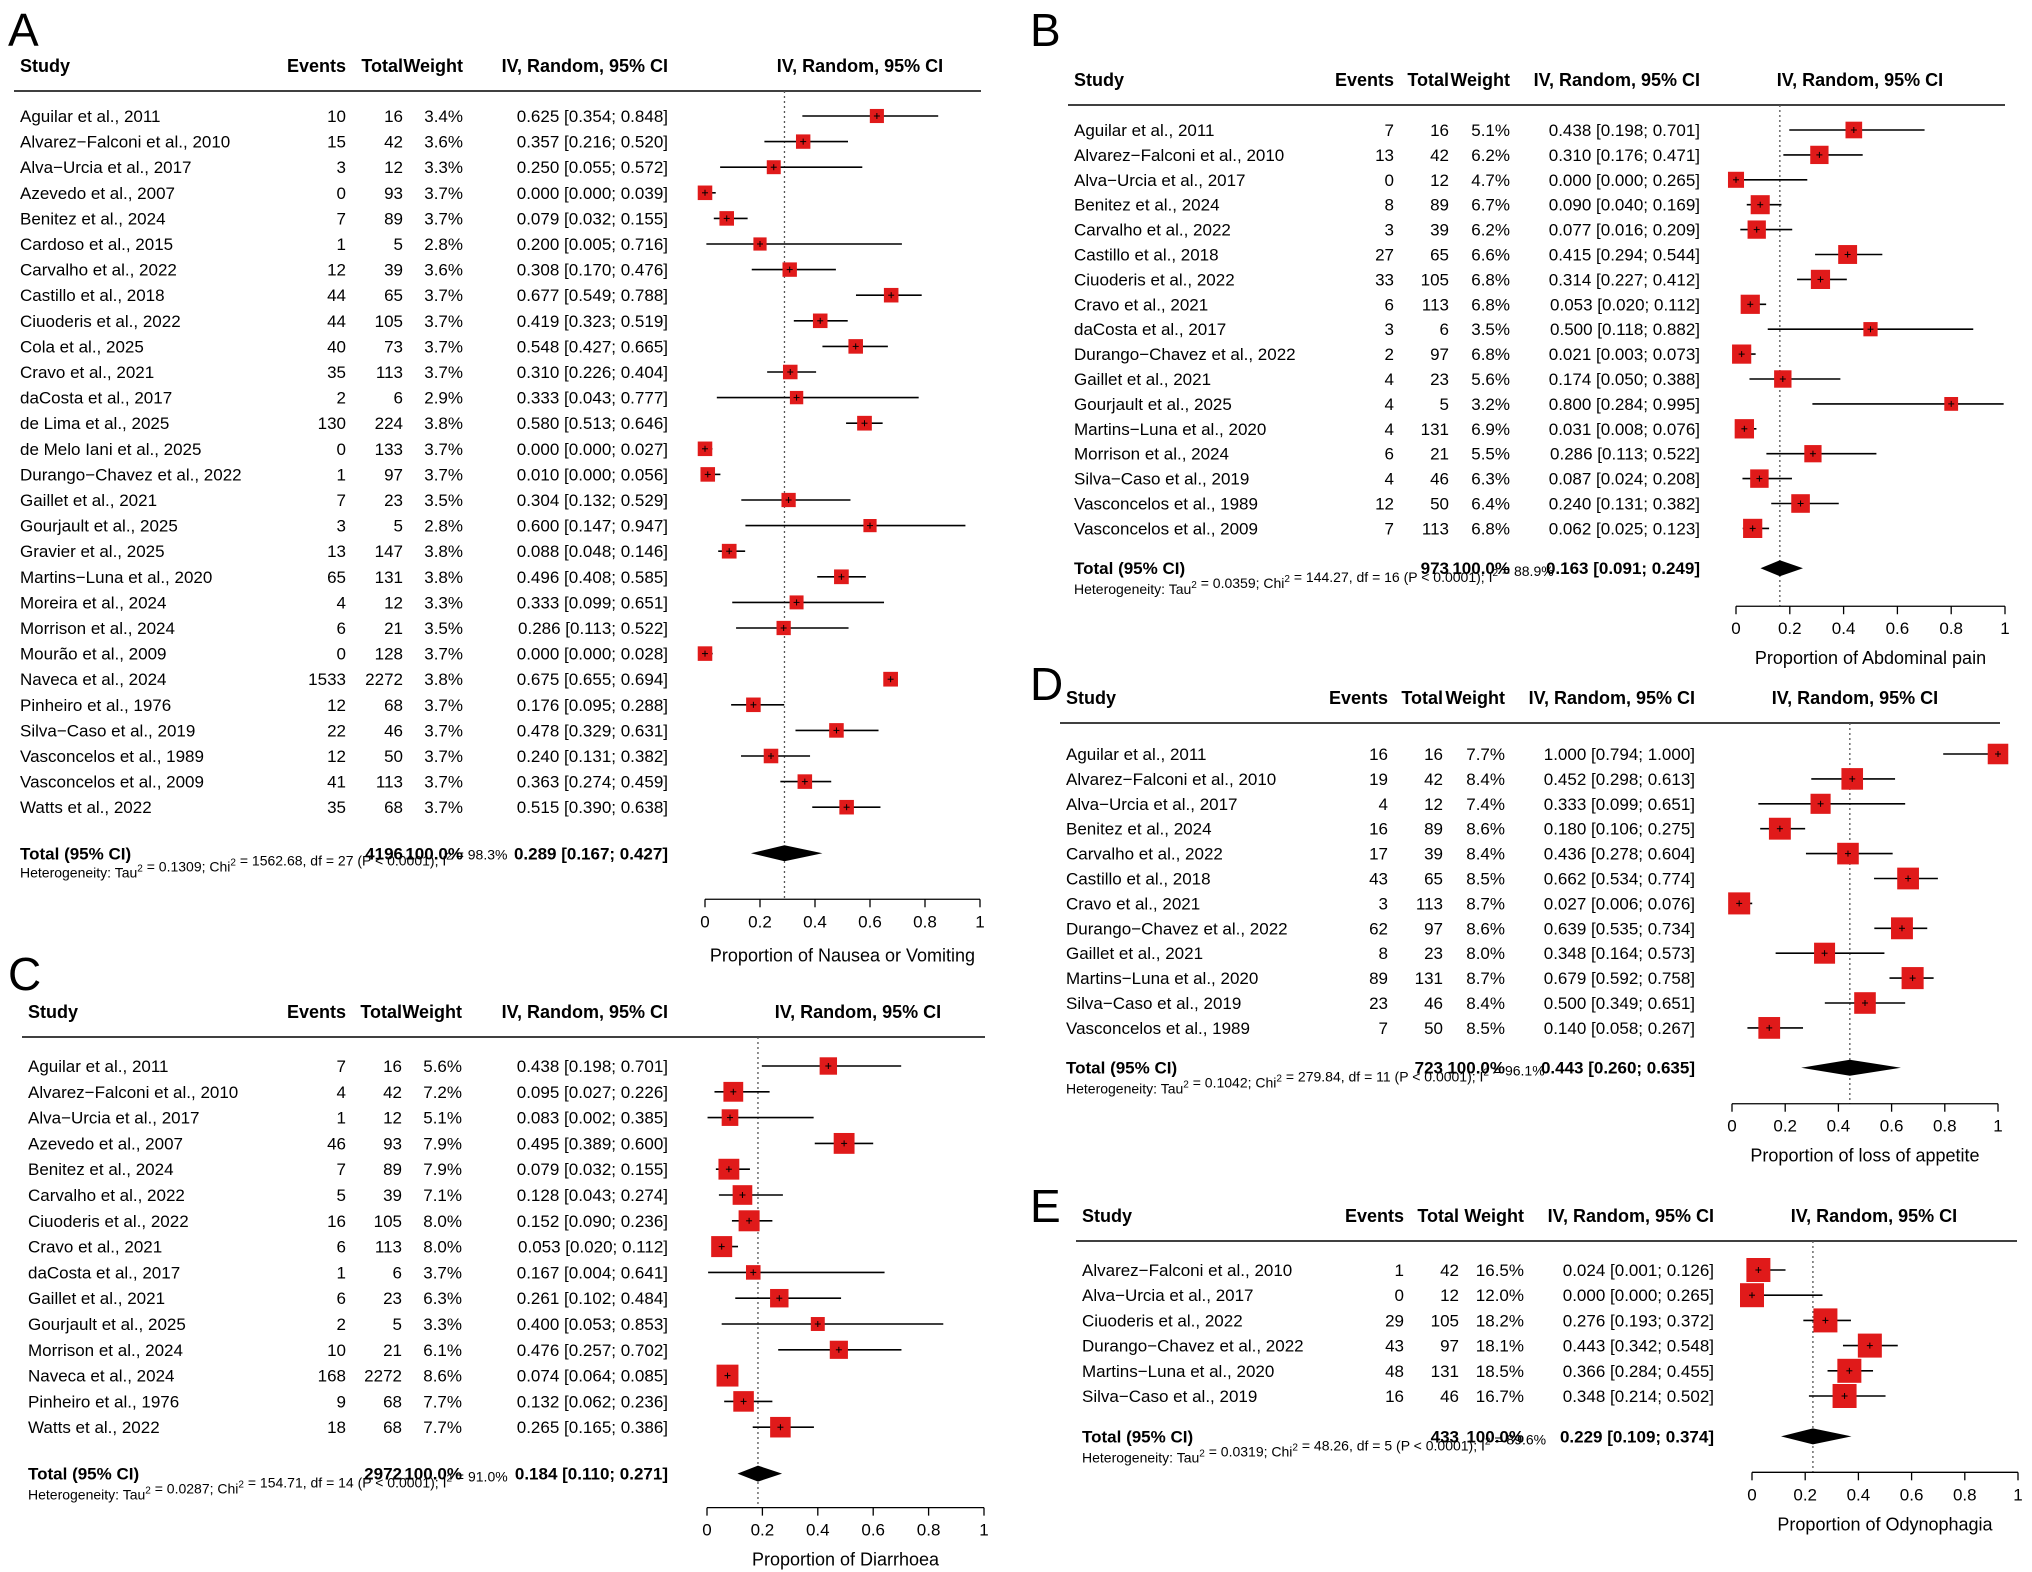 This screenshot has height=1572, width=2032. Describe the element at coordinates (592, 1169) in the screenshot. I see `study-ci: 0.079 [0.032; 0.155]` at that location.